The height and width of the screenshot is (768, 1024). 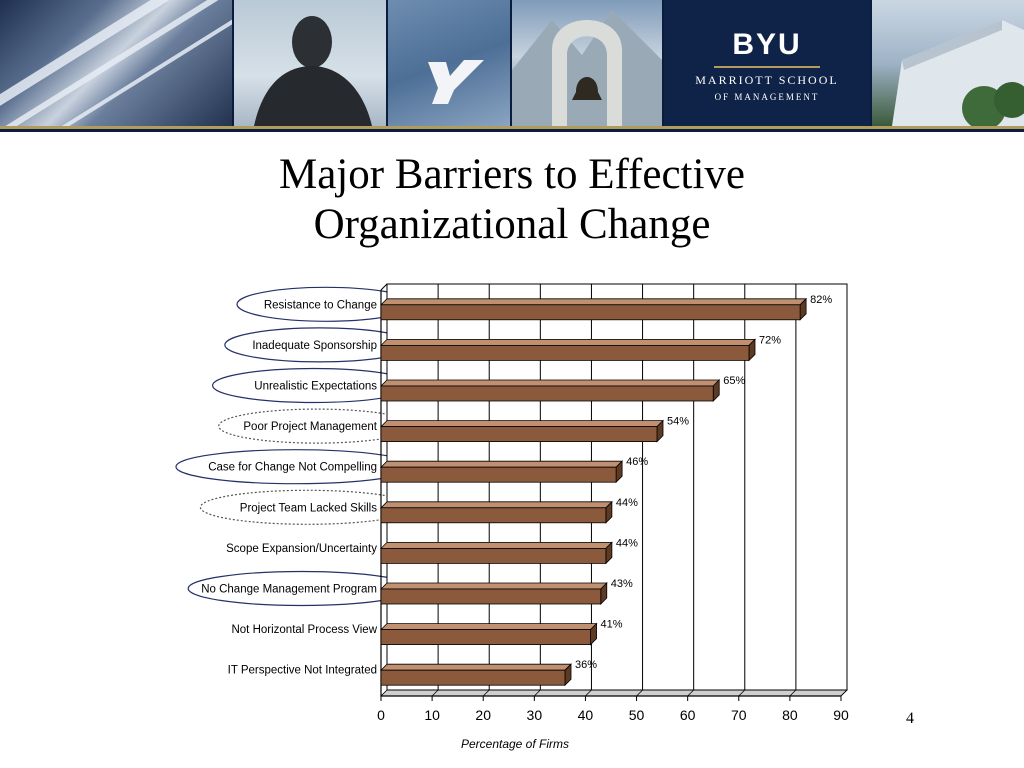 What do you see at coordinates (586, 665) in the screenshot?
I see `data-label: 36%` at bounding box center [586, 665].